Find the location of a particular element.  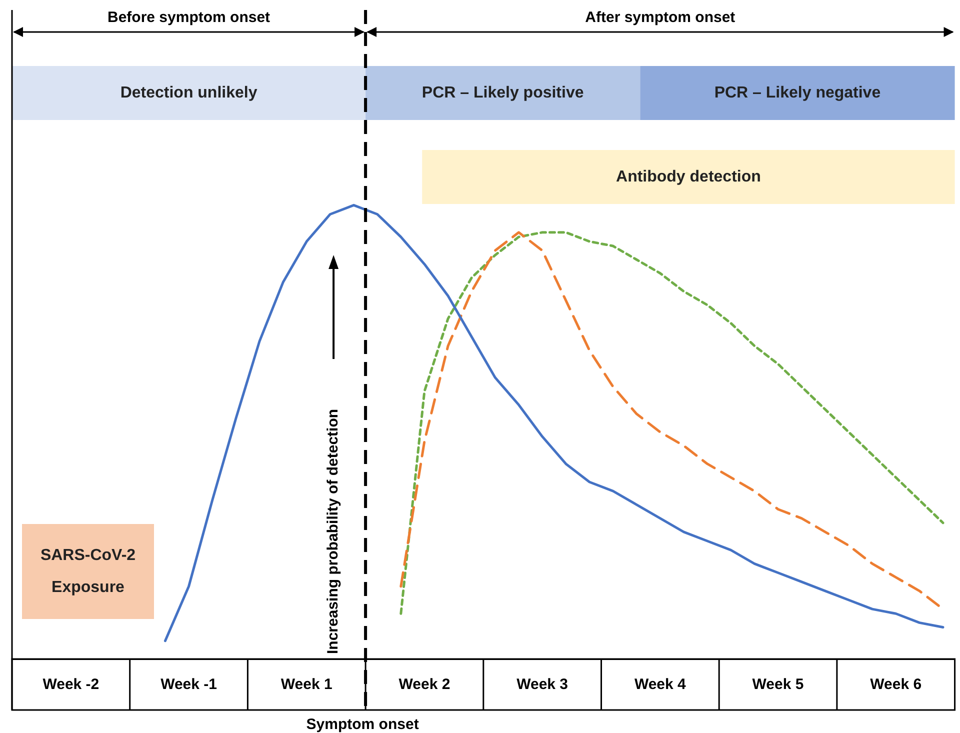

x-tick-label: Week -2 is located at coordinates (71, 685).